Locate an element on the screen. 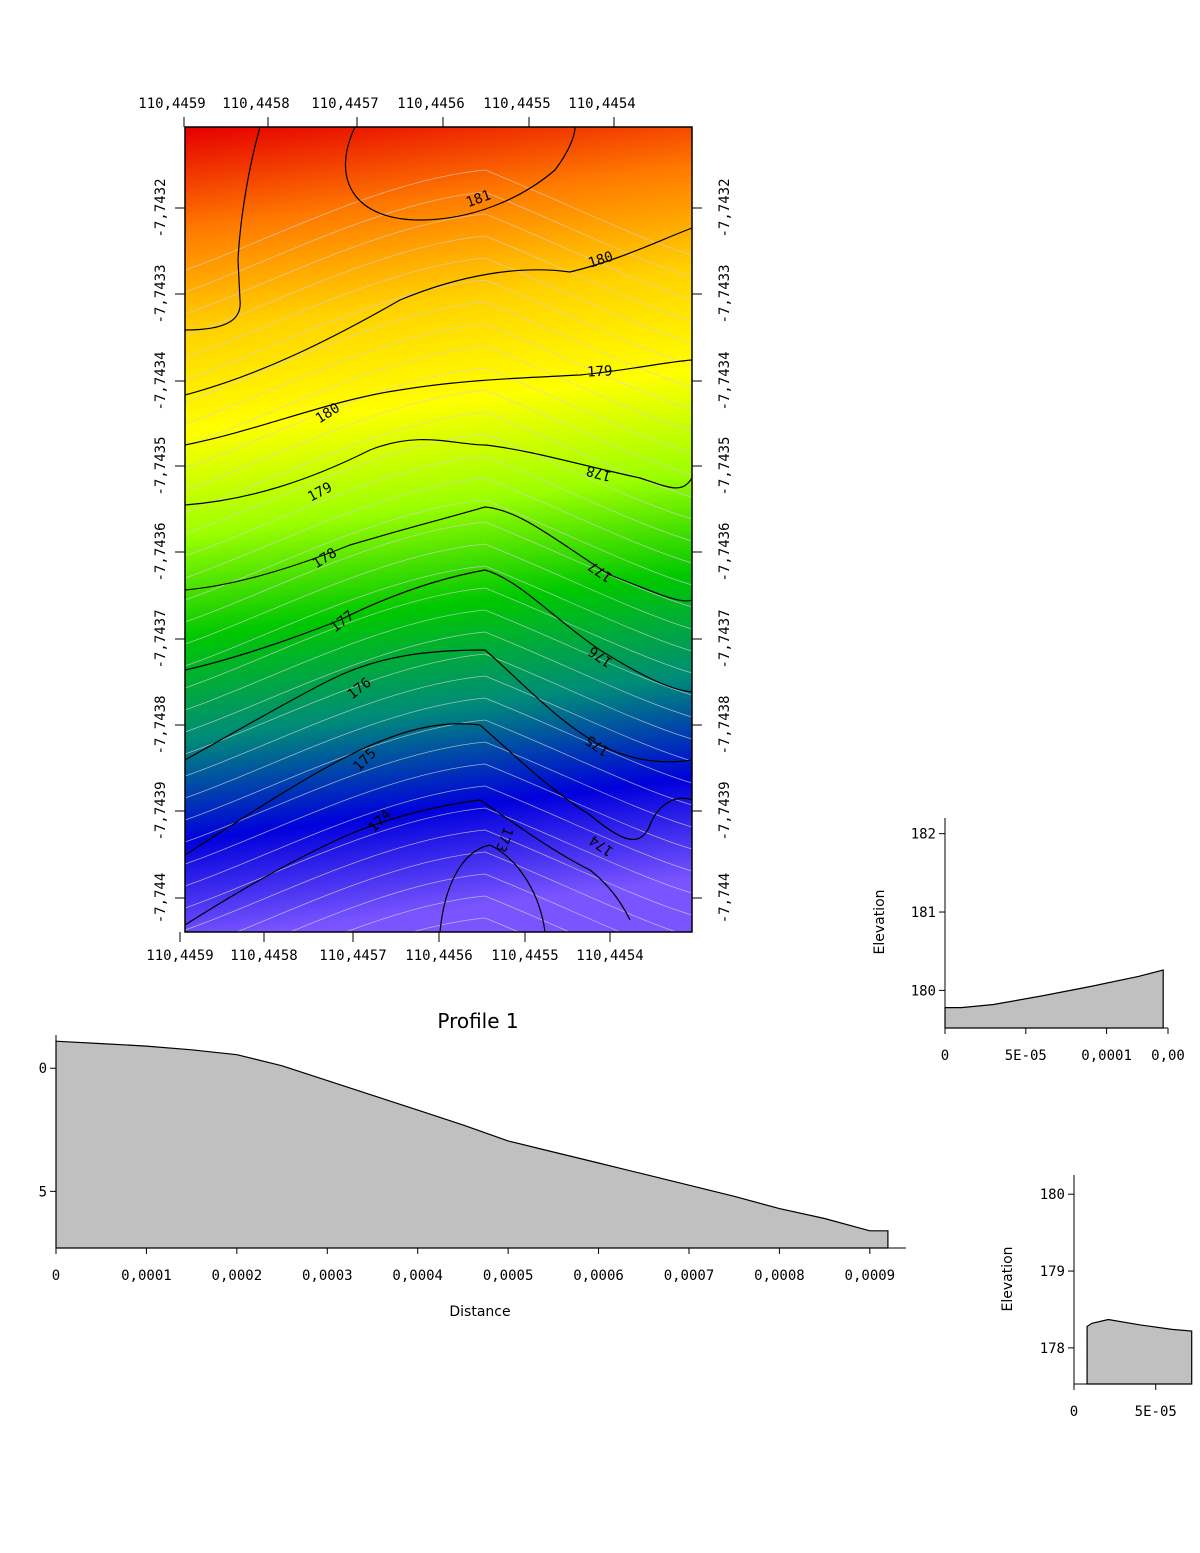  map-left-tick-label: -7,7436 is located at coordinates (161, 551).